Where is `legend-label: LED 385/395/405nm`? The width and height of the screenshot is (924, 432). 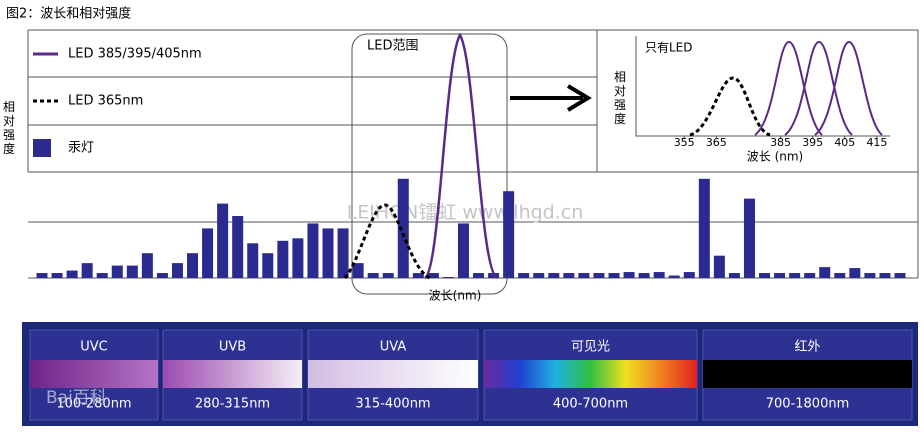
legend-label: LED 385/395/405nm is located at coordinates (135, 54).